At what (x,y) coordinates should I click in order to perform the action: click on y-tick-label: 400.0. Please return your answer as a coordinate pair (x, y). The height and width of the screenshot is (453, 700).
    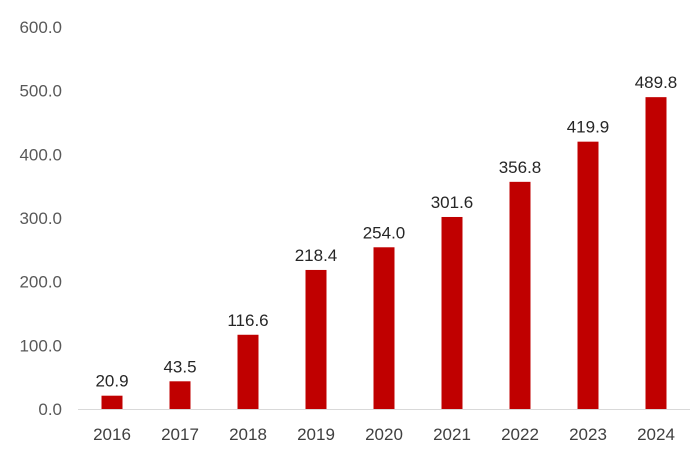
    Looking at the image, I should click on (40, 154).